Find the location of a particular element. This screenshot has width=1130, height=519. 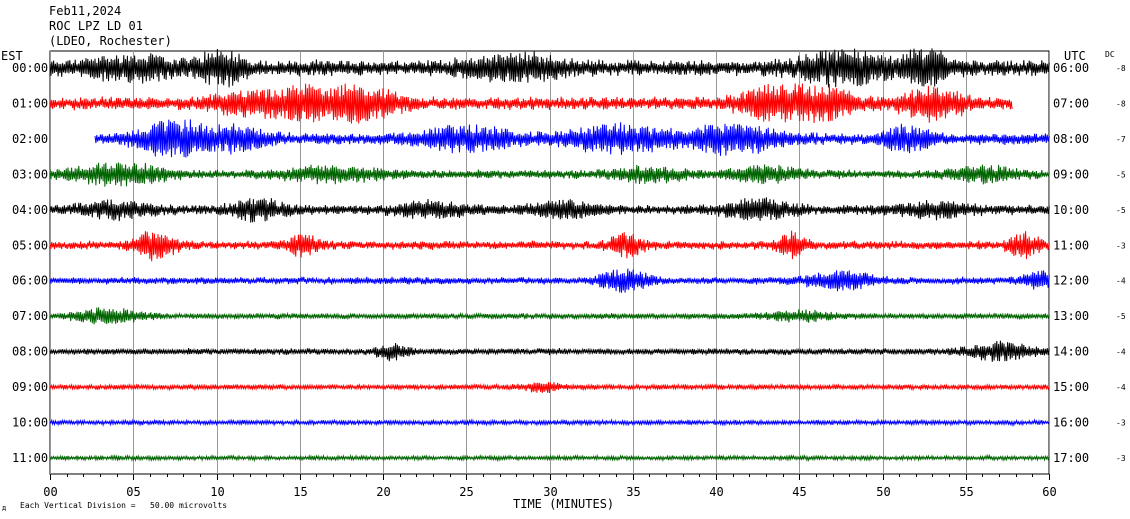

x-tick-label: 55 is located at coordinates (966, 492).